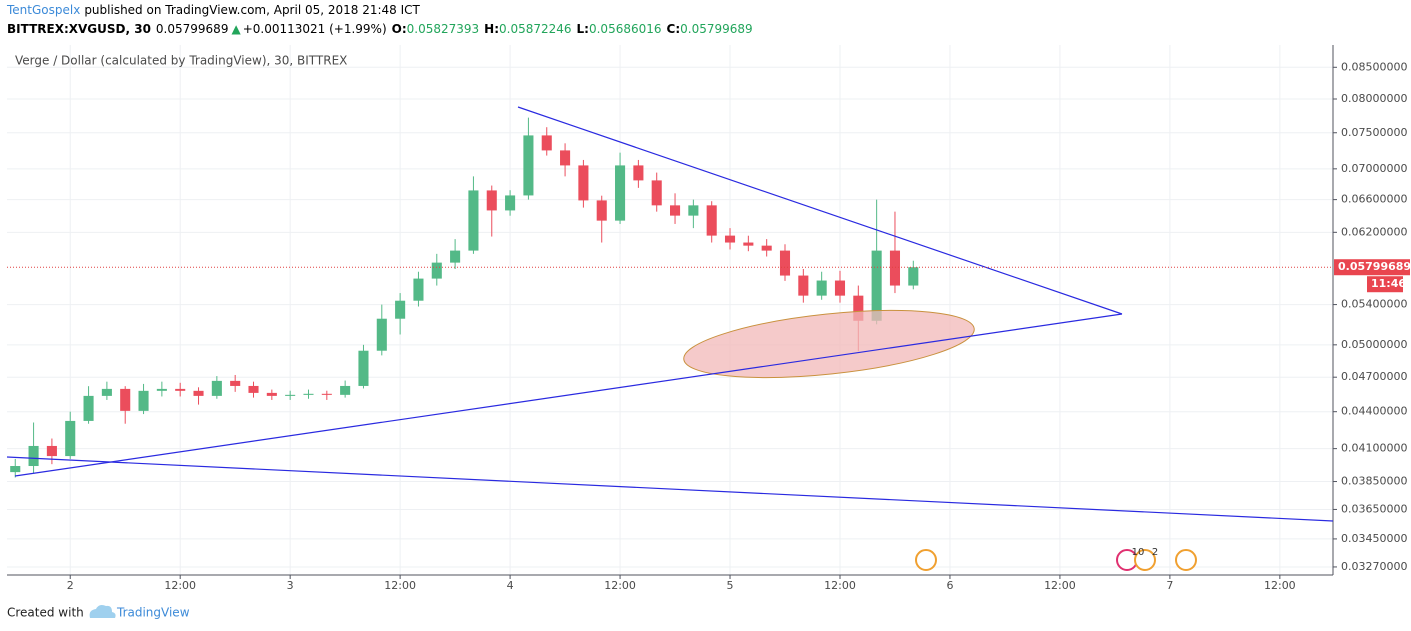 This screenshot has width=1411, height=631. I want to click on publisher: TentGospelx, so click(43, 10).